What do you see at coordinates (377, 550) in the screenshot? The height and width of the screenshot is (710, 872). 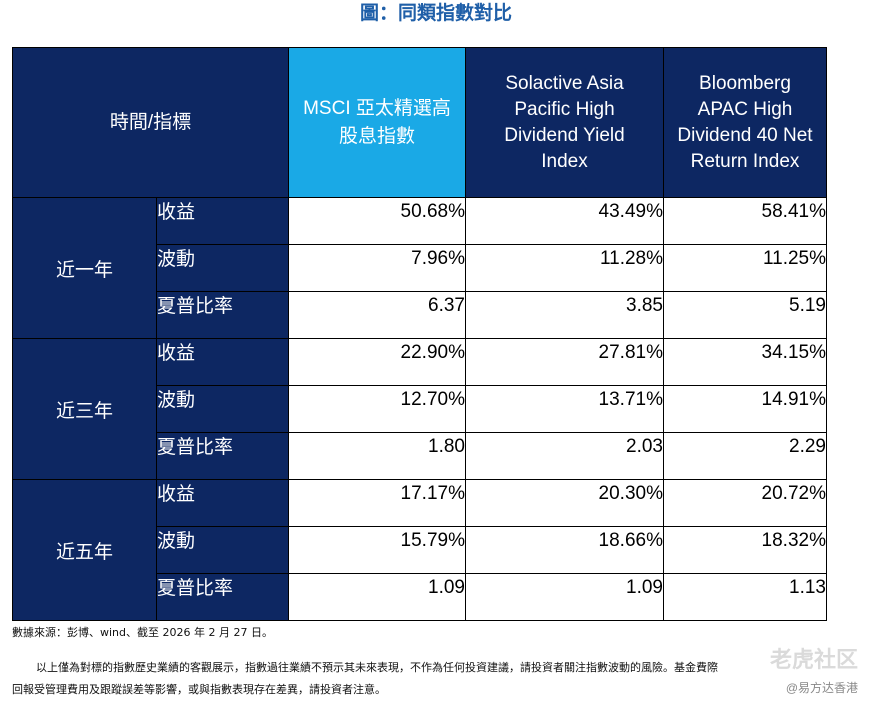 I see `value-cell: 15.79%` at bounding box center [377, 550].